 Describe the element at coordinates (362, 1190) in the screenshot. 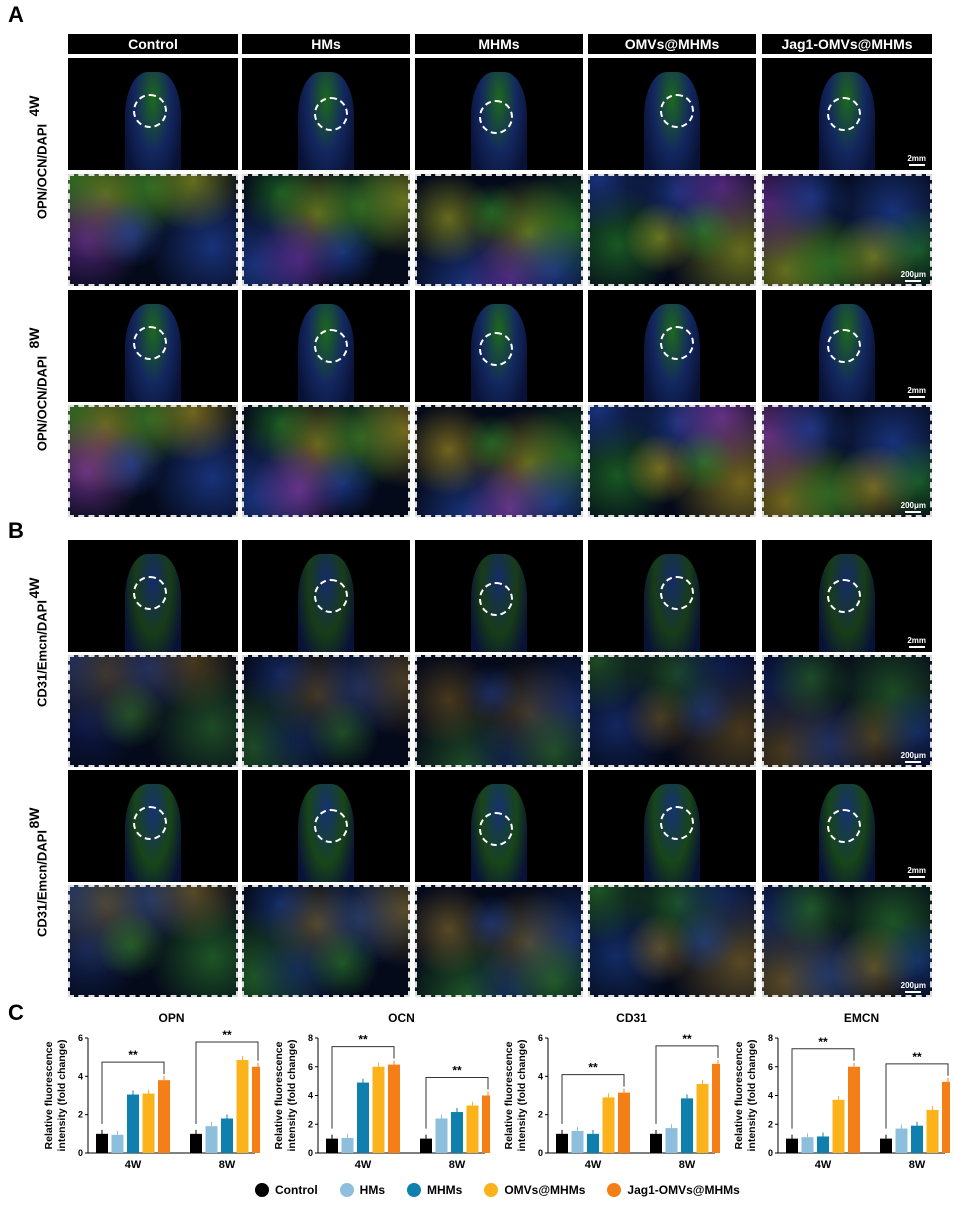

I see `legend-item: HMs` at that location.